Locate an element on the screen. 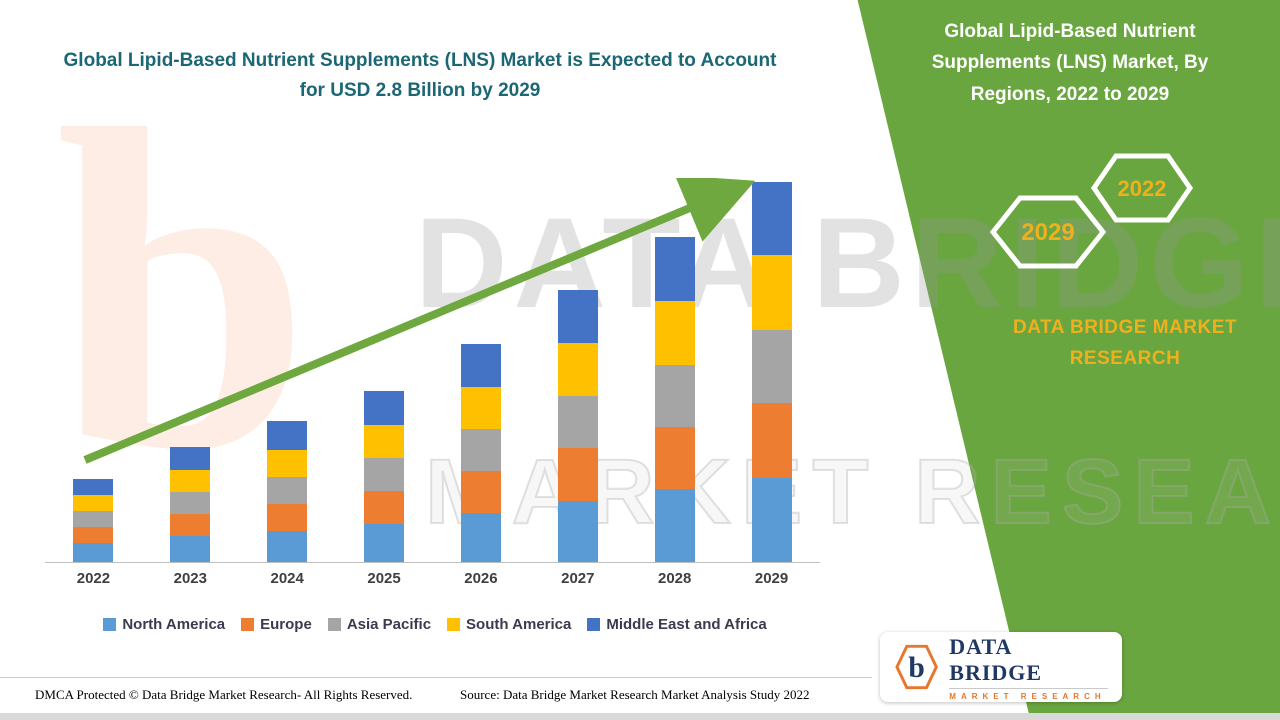  legend-label: Middle East and Africa is located at coordinates (686, 624).